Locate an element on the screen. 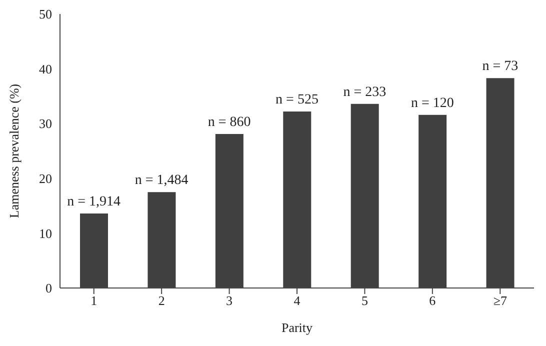  annotation: n = 73 is located at coordinates (500, 66).